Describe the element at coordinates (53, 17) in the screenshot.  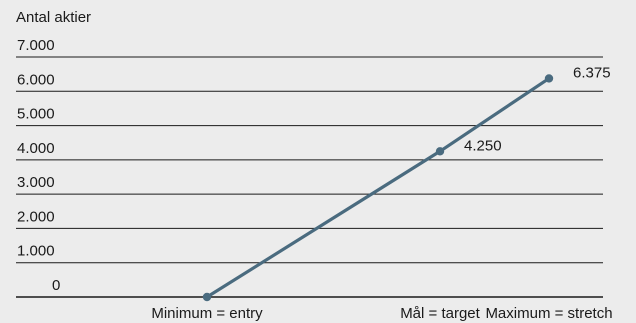
I see `y-axis-title: Antal aktier` at that location.